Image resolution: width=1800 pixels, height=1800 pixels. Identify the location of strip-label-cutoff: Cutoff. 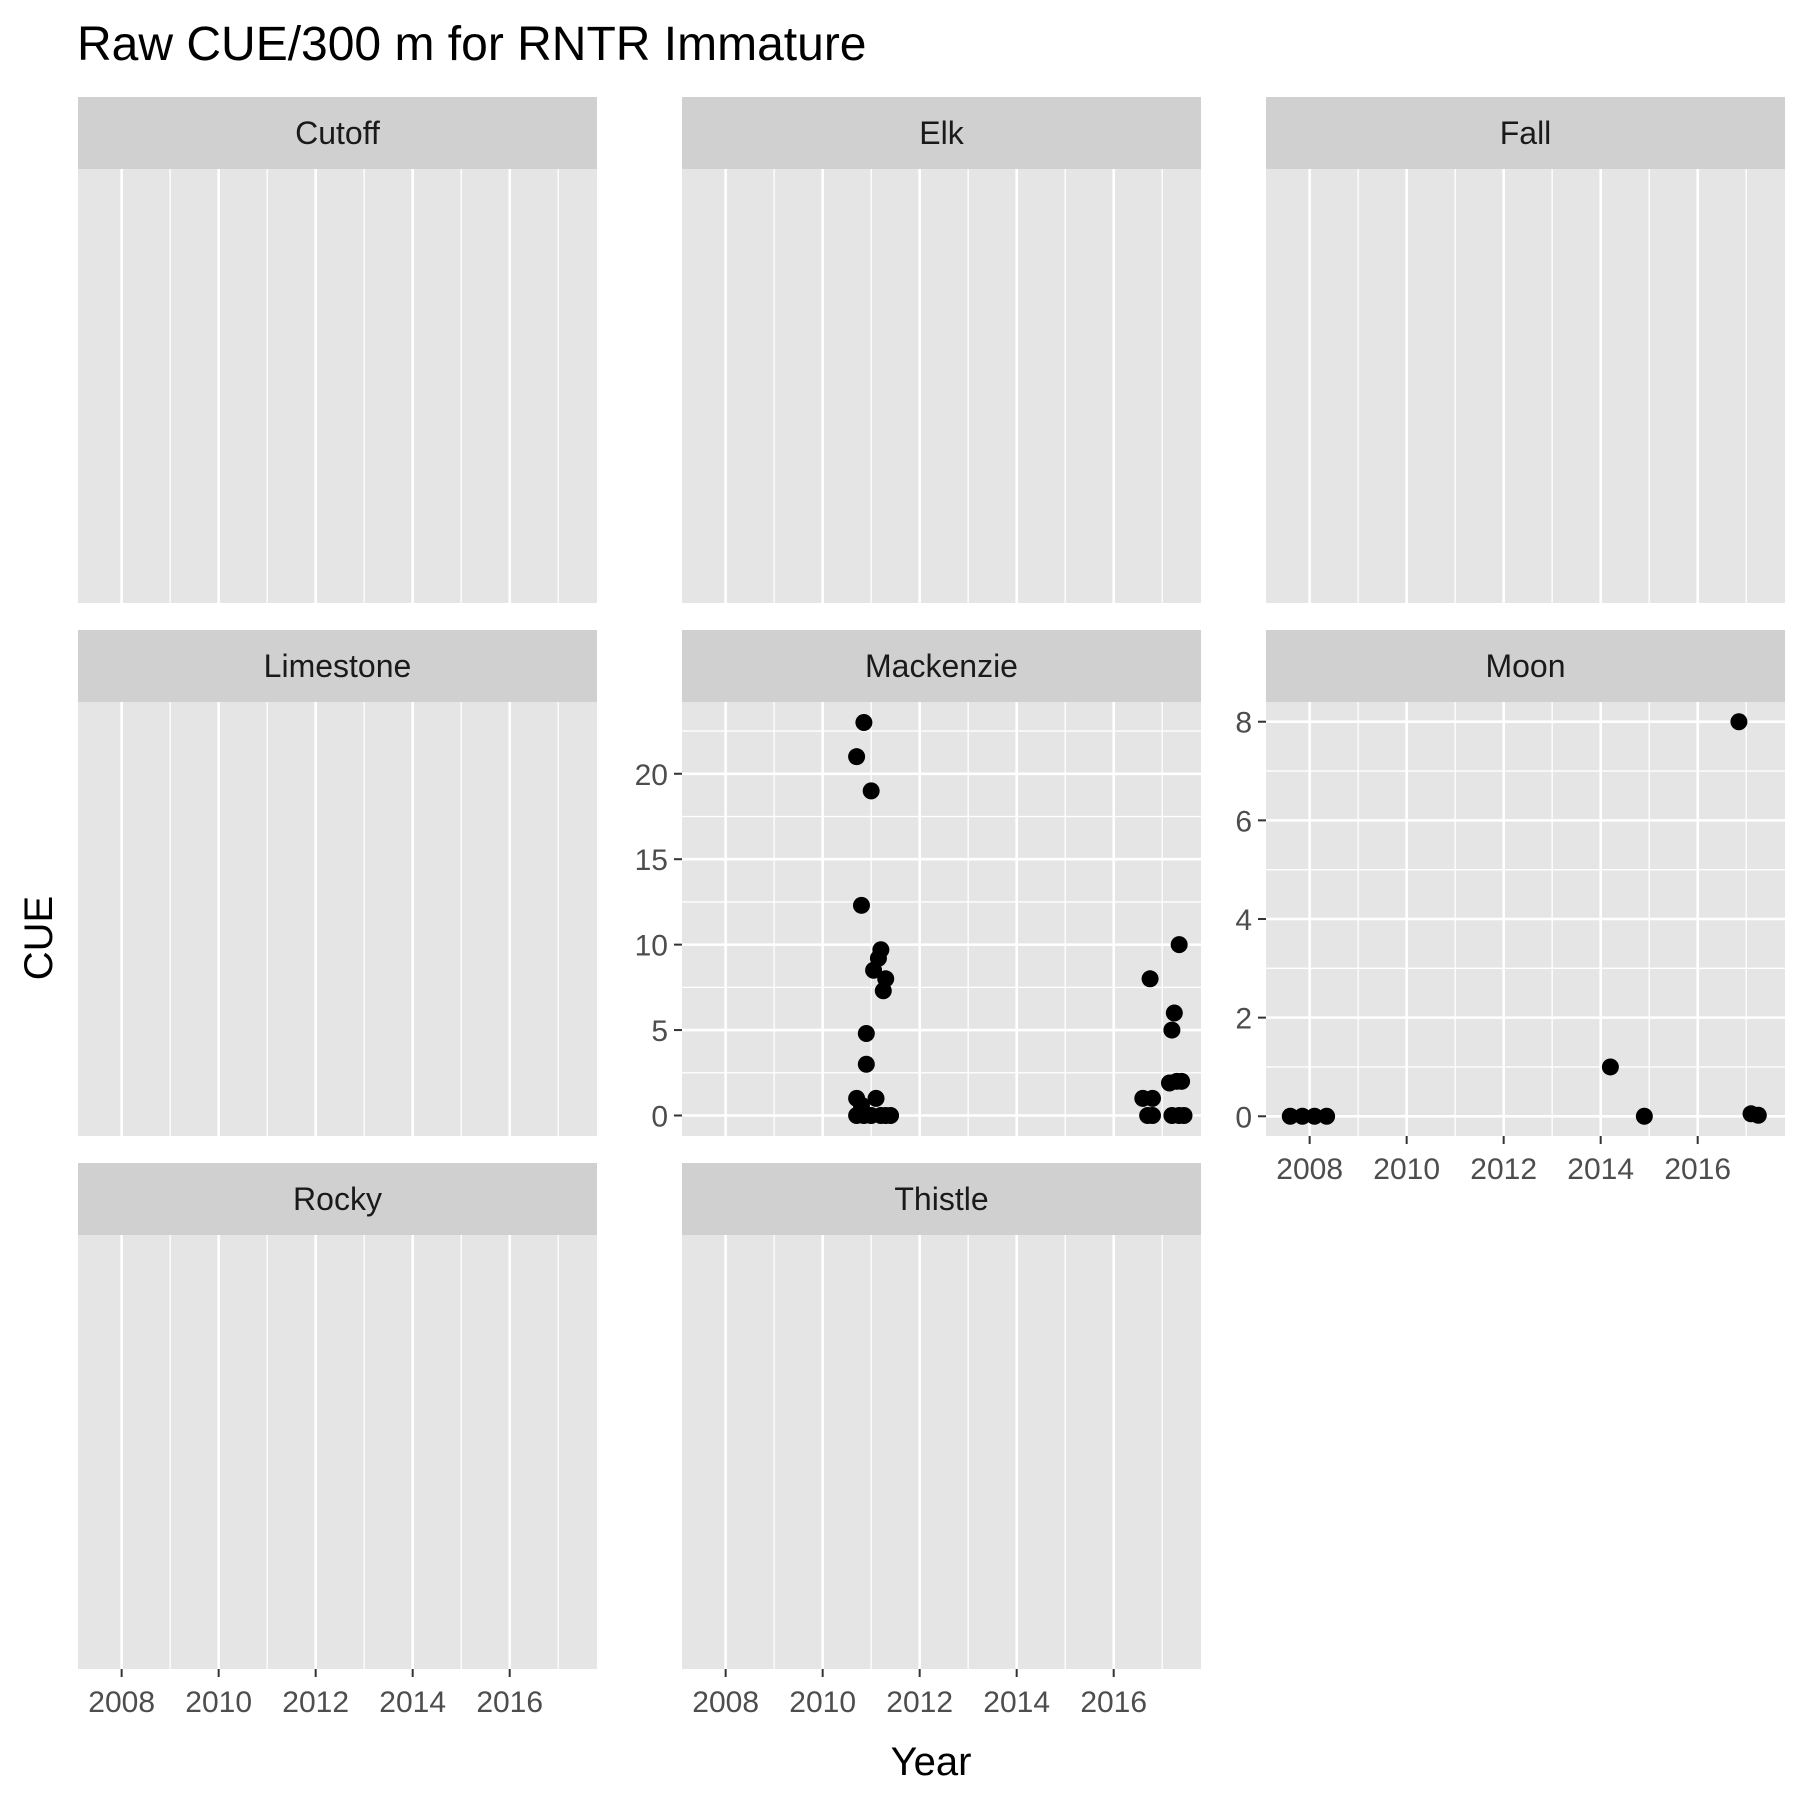
(337, 133).